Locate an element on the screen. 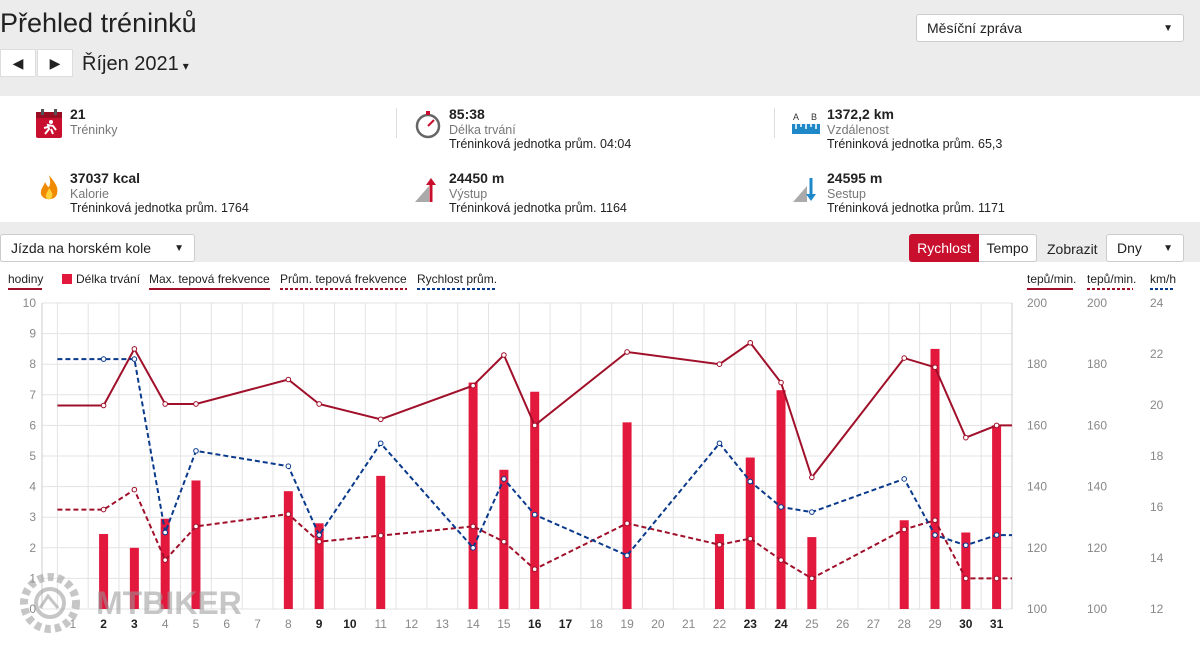 This screenshot has height=650, width=1200. x-day-tick: 19 is located at coordinates (627, 624).